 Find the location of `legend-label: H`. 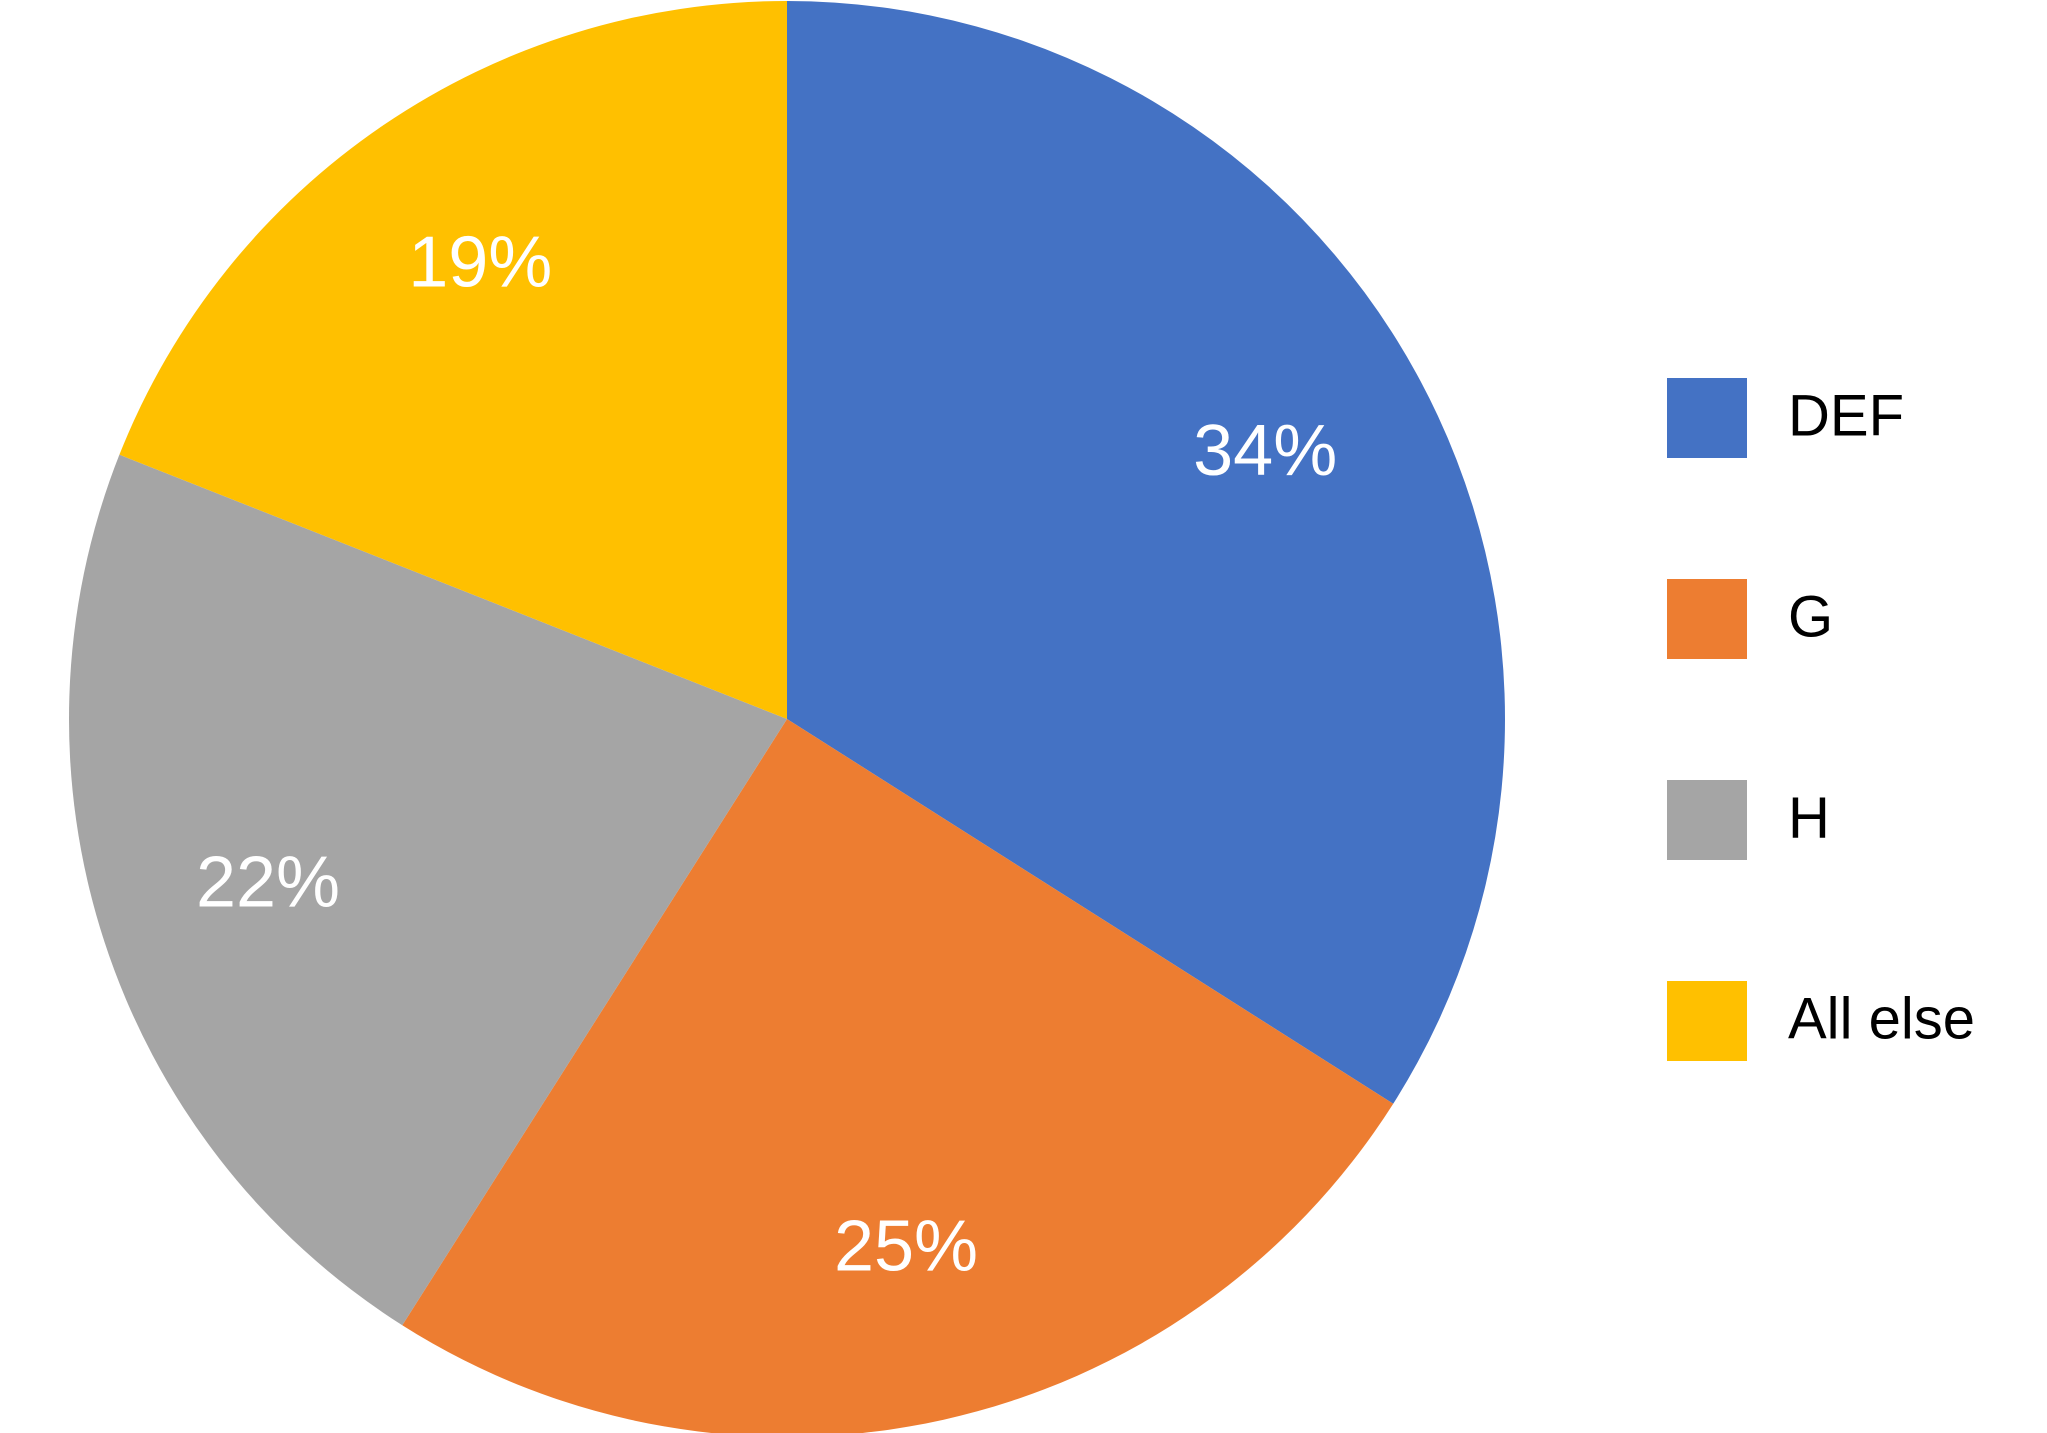

legend-label: H is located at coordinates (1809, 817).